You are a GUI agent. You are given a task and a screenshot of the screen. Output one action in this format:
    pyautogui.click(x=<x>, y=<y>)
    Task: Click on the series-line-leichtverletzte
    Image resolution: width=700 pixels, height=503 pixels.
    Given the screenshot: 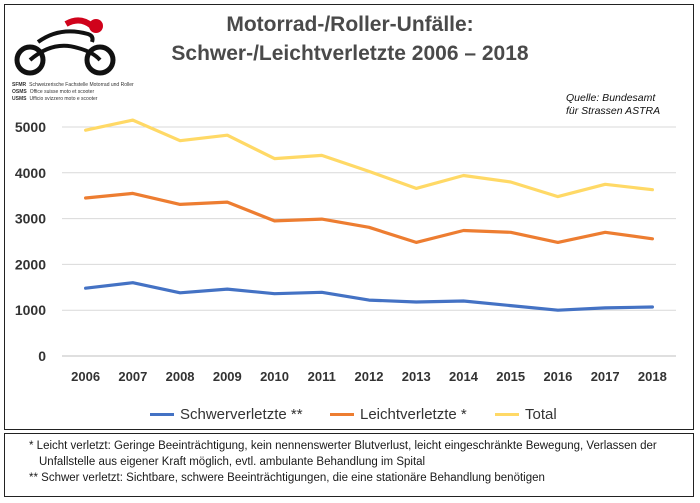 What is the action you would take?
    pyautogui.click(x=369, y=217)
    